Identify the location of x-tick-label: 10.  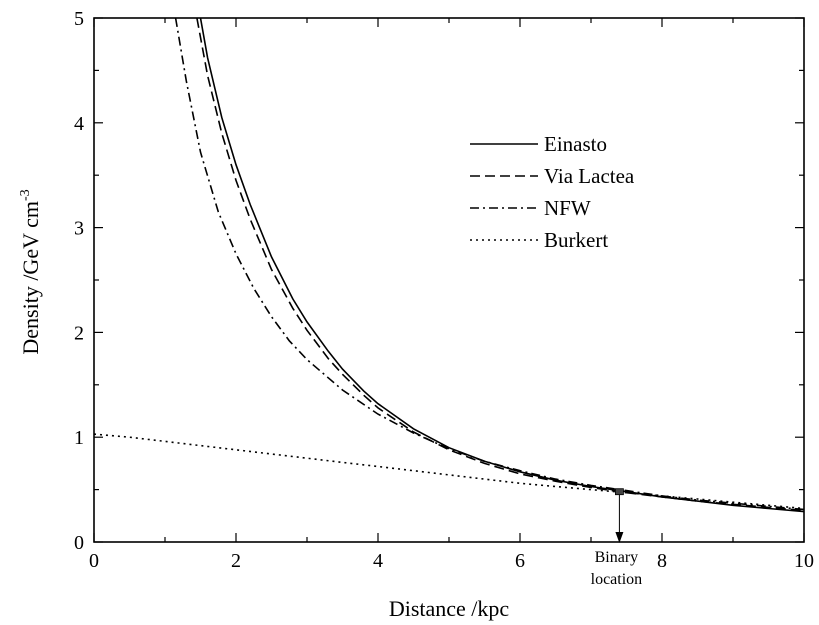
(804, 561).